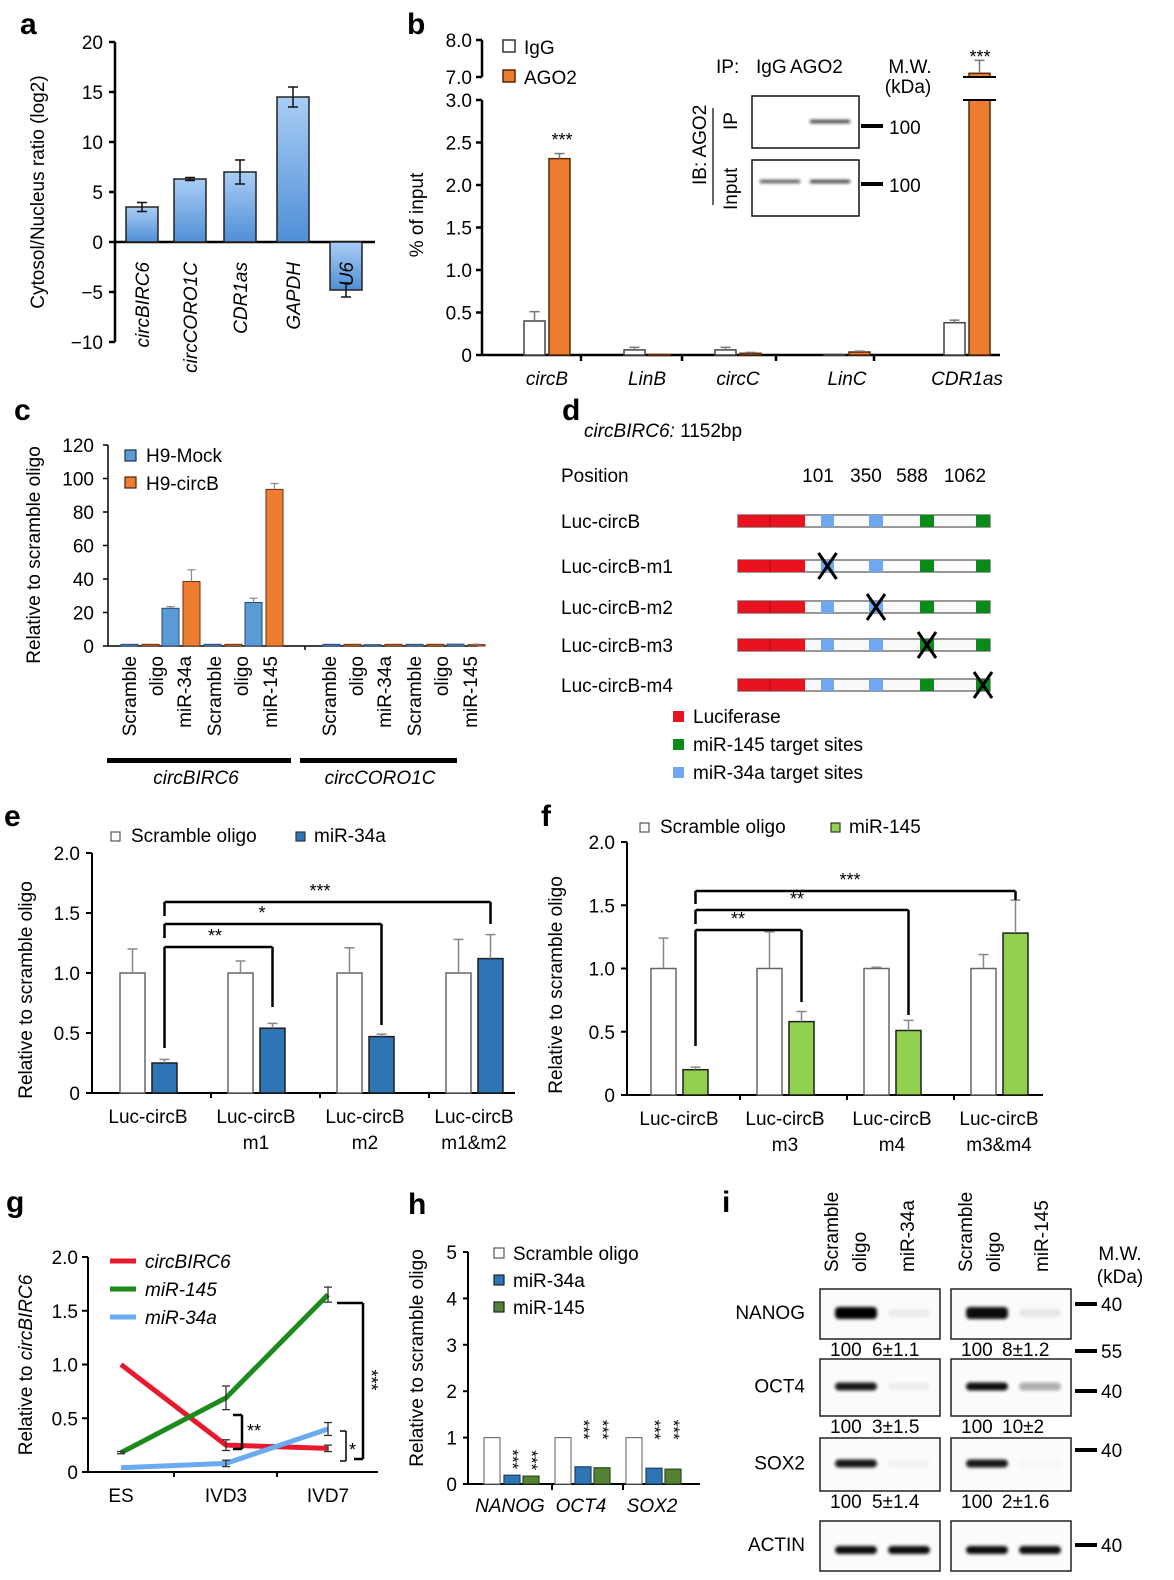  Describe the element at coordinates (242, 676) in the screenshot. I see `panel-c-xtick-label: oligo` at that location.